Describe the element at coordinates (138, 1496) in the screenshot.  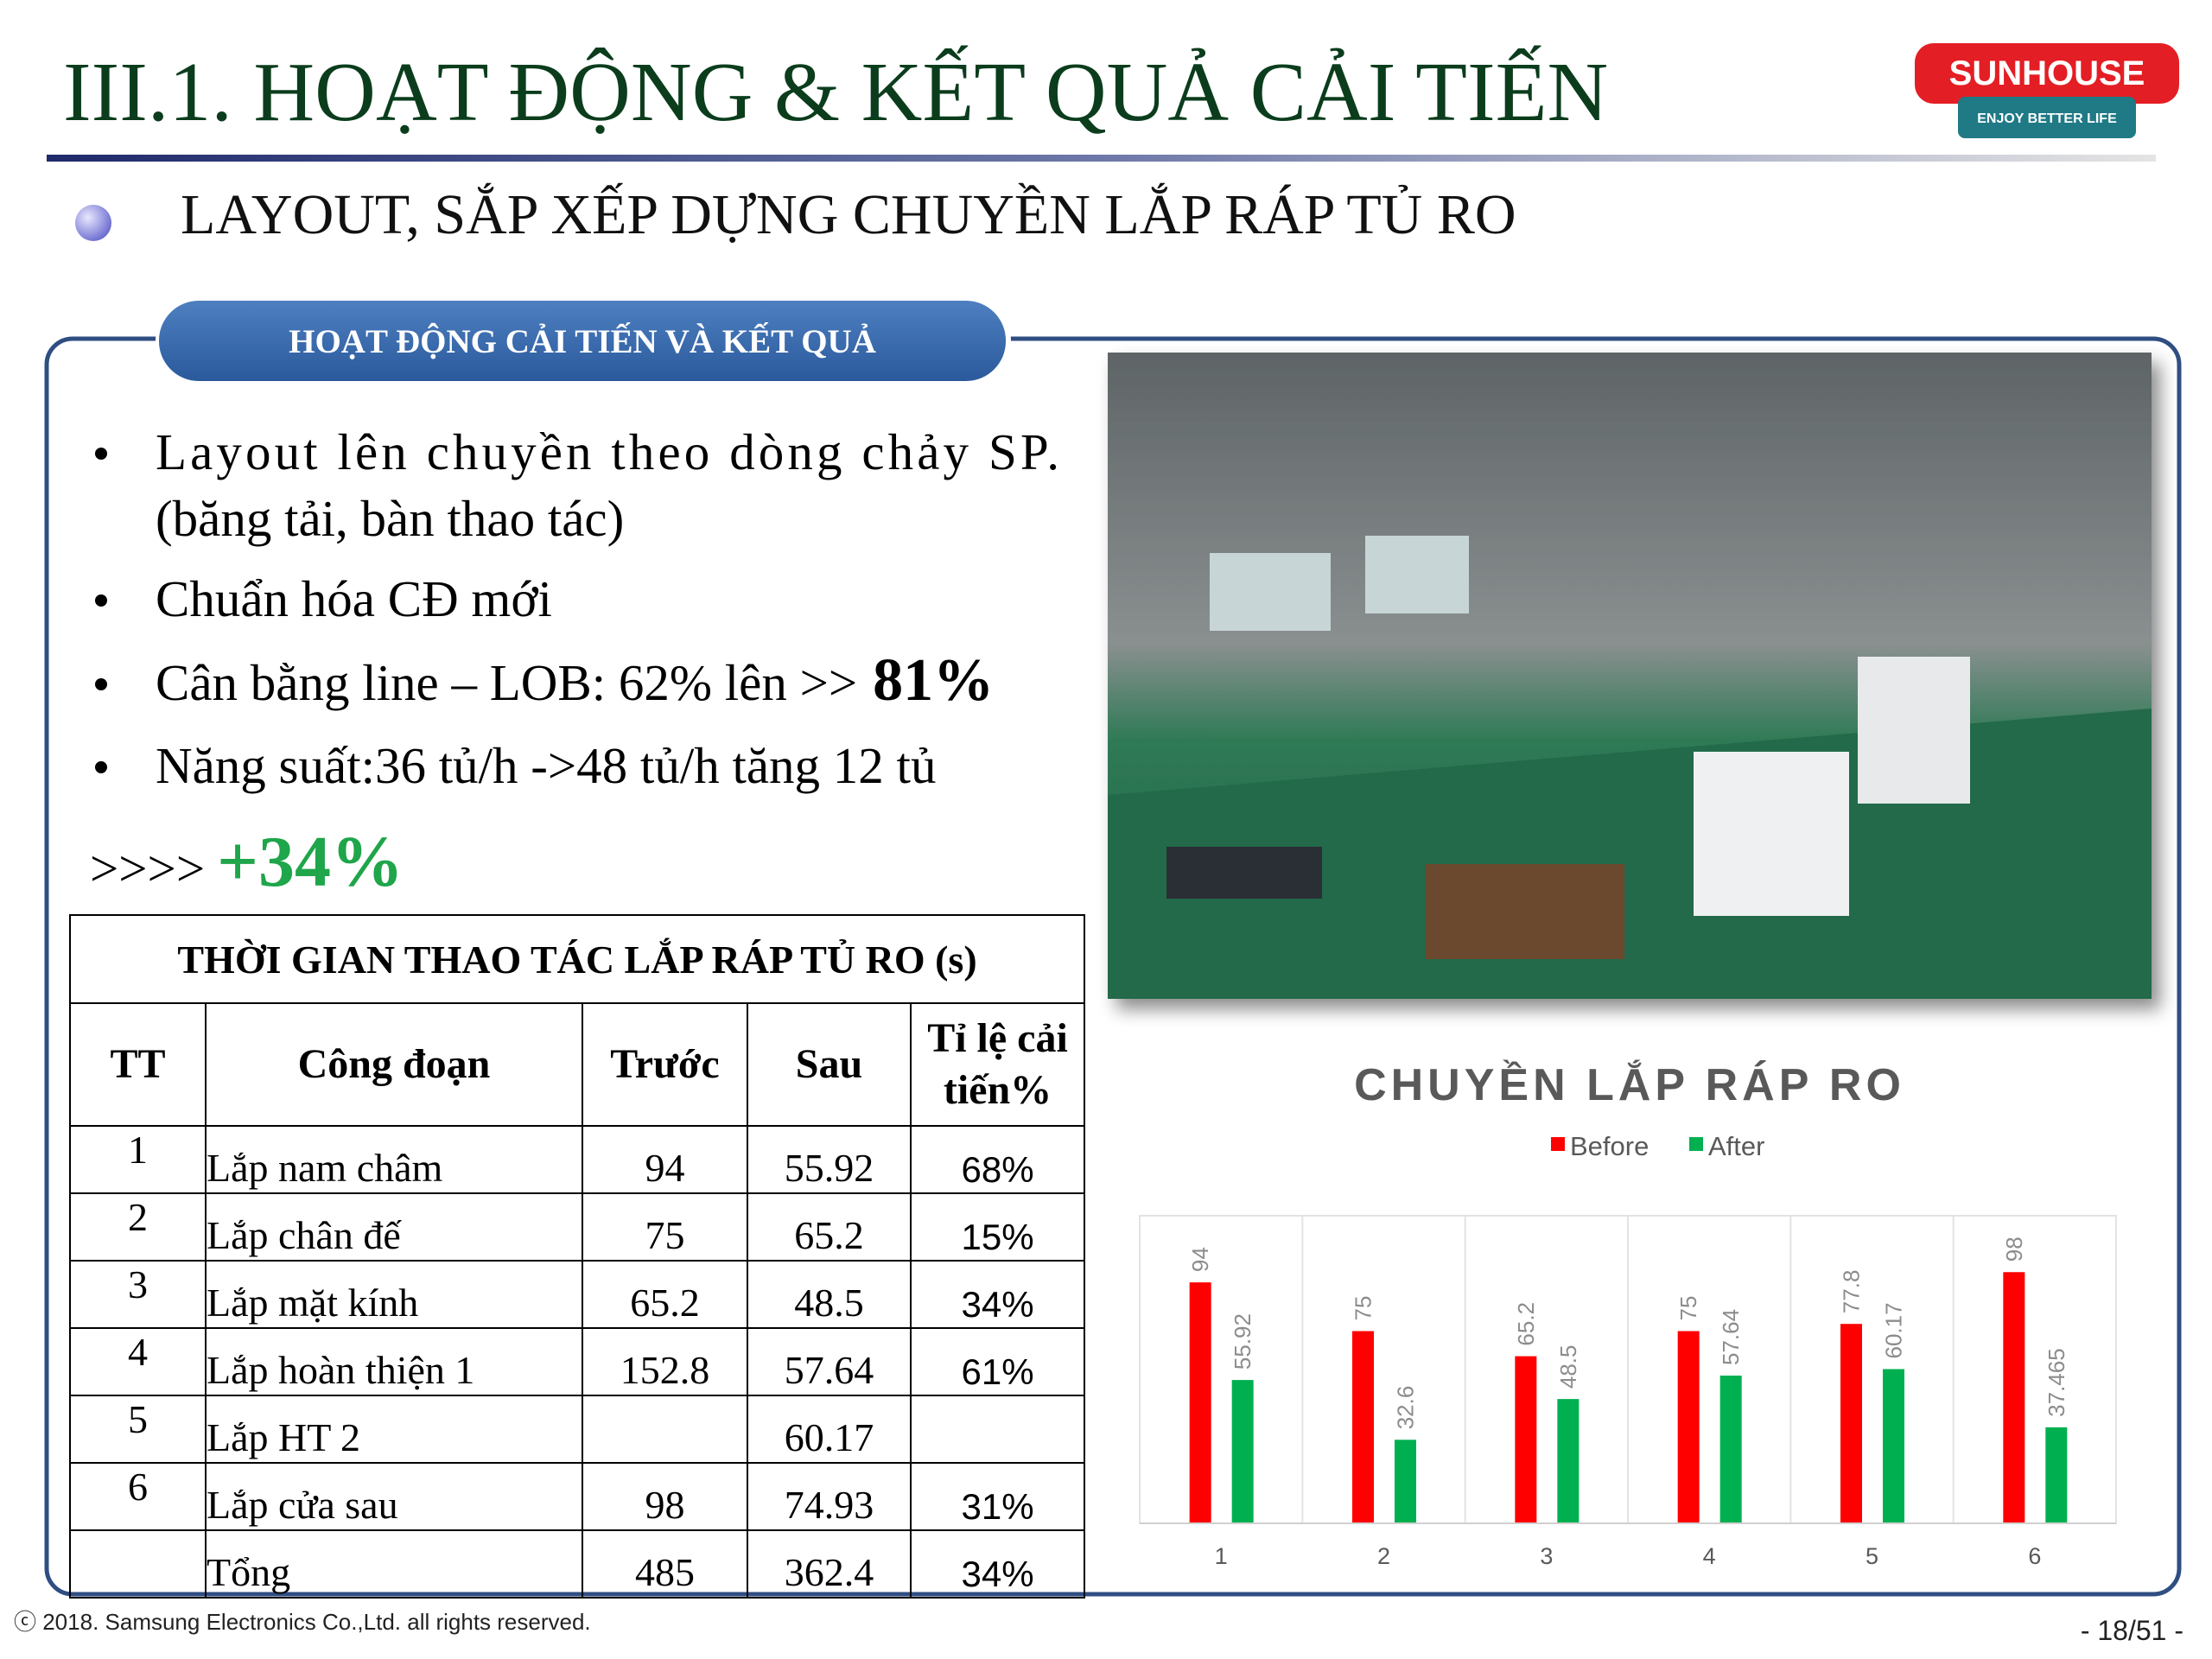
I see `table-cell: 6` at that location.